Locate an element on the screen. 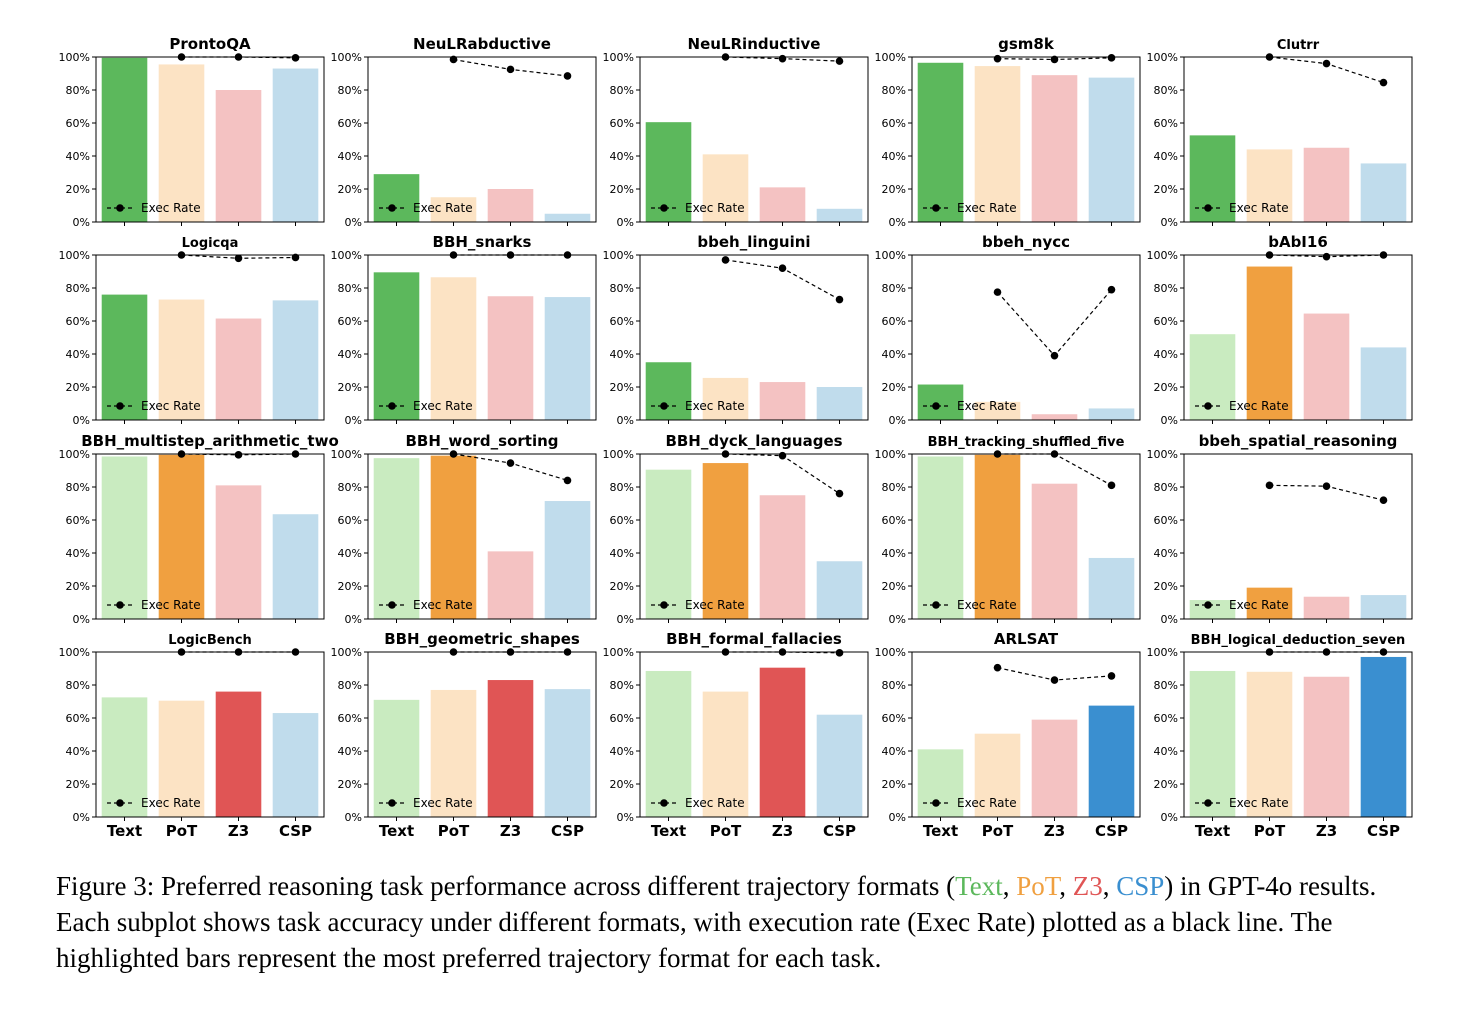 This screenshot has width=1472, height=1009. subplot-title: Logicqa is located at coordinates (210, 243).